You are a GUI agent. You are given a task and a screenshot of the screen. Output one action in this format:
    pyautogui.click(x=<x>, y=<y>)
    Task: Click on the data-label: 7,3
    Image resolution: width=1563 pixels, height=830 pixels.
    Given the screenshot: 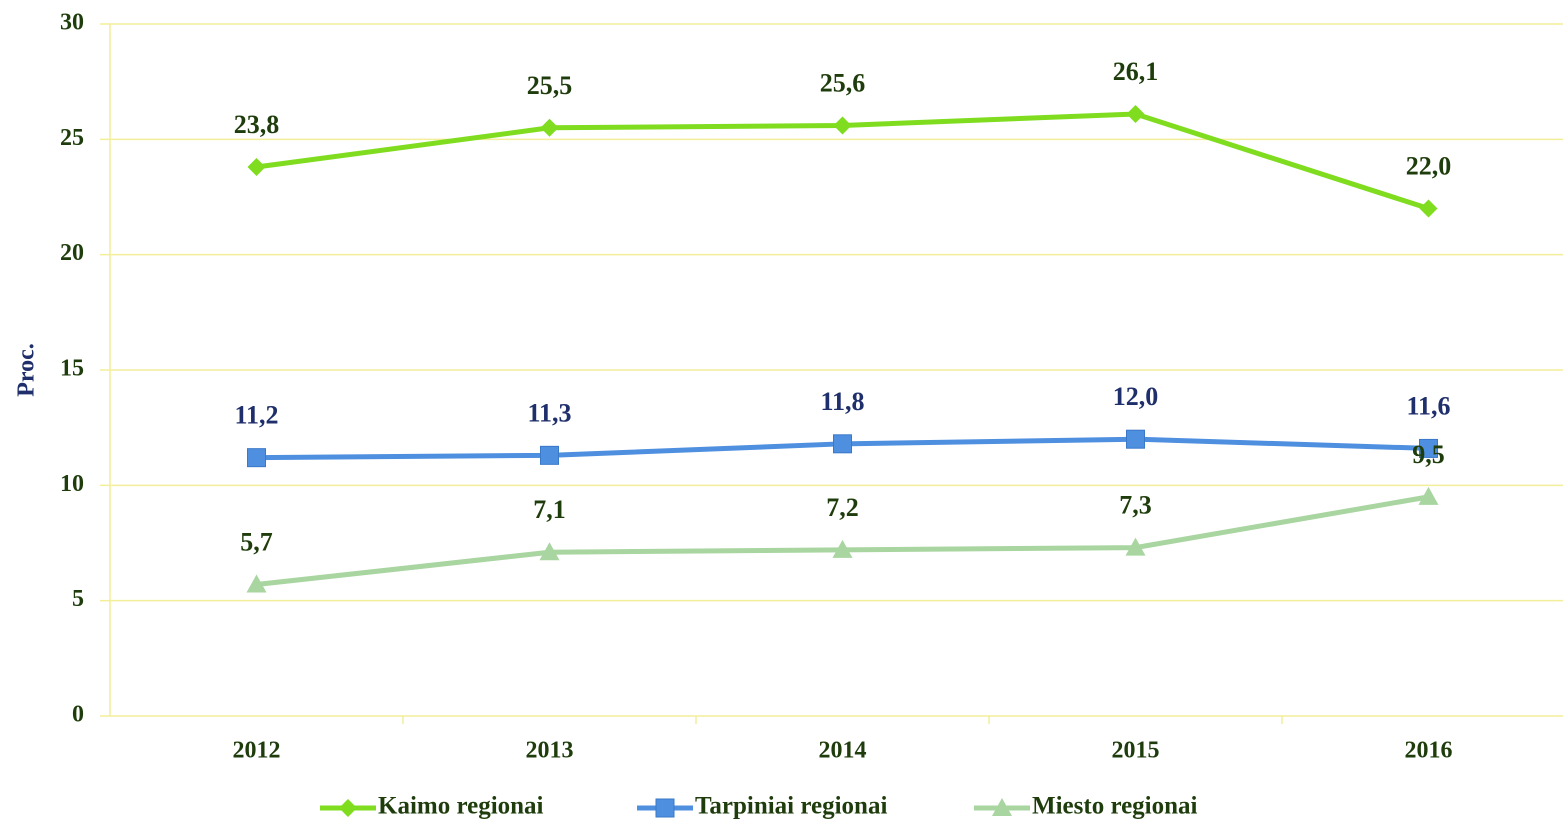 What is the action you would take?
    pyautogui.click(x=1135, y=505)
    